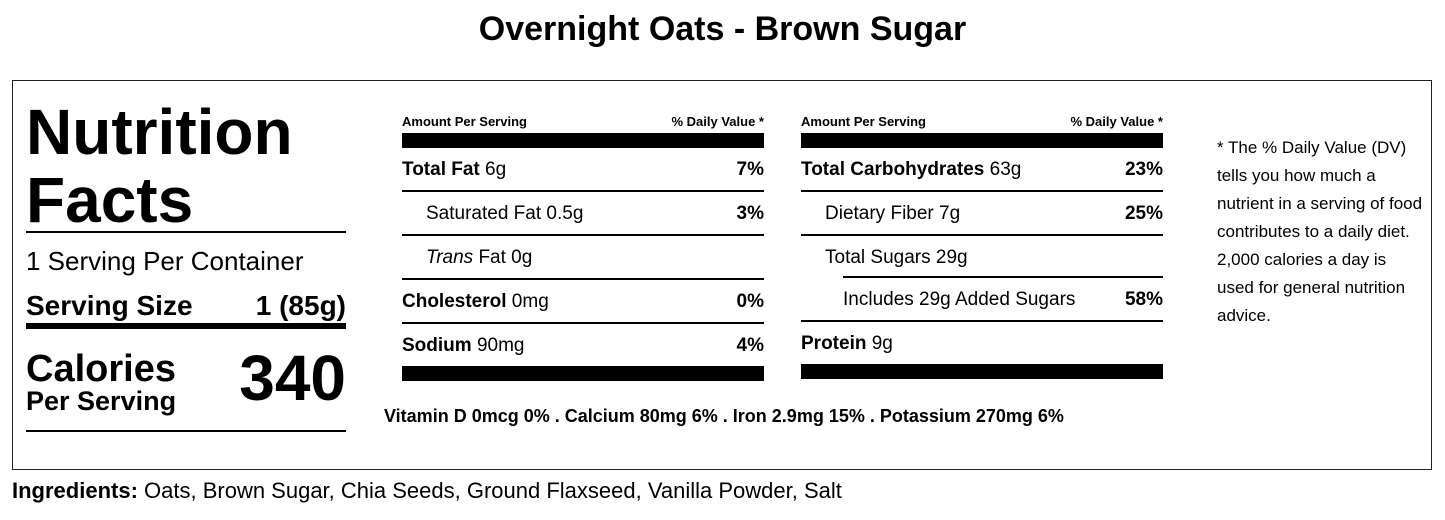  I want to click on nutrient-dv: 58%, so click(1143, 299).